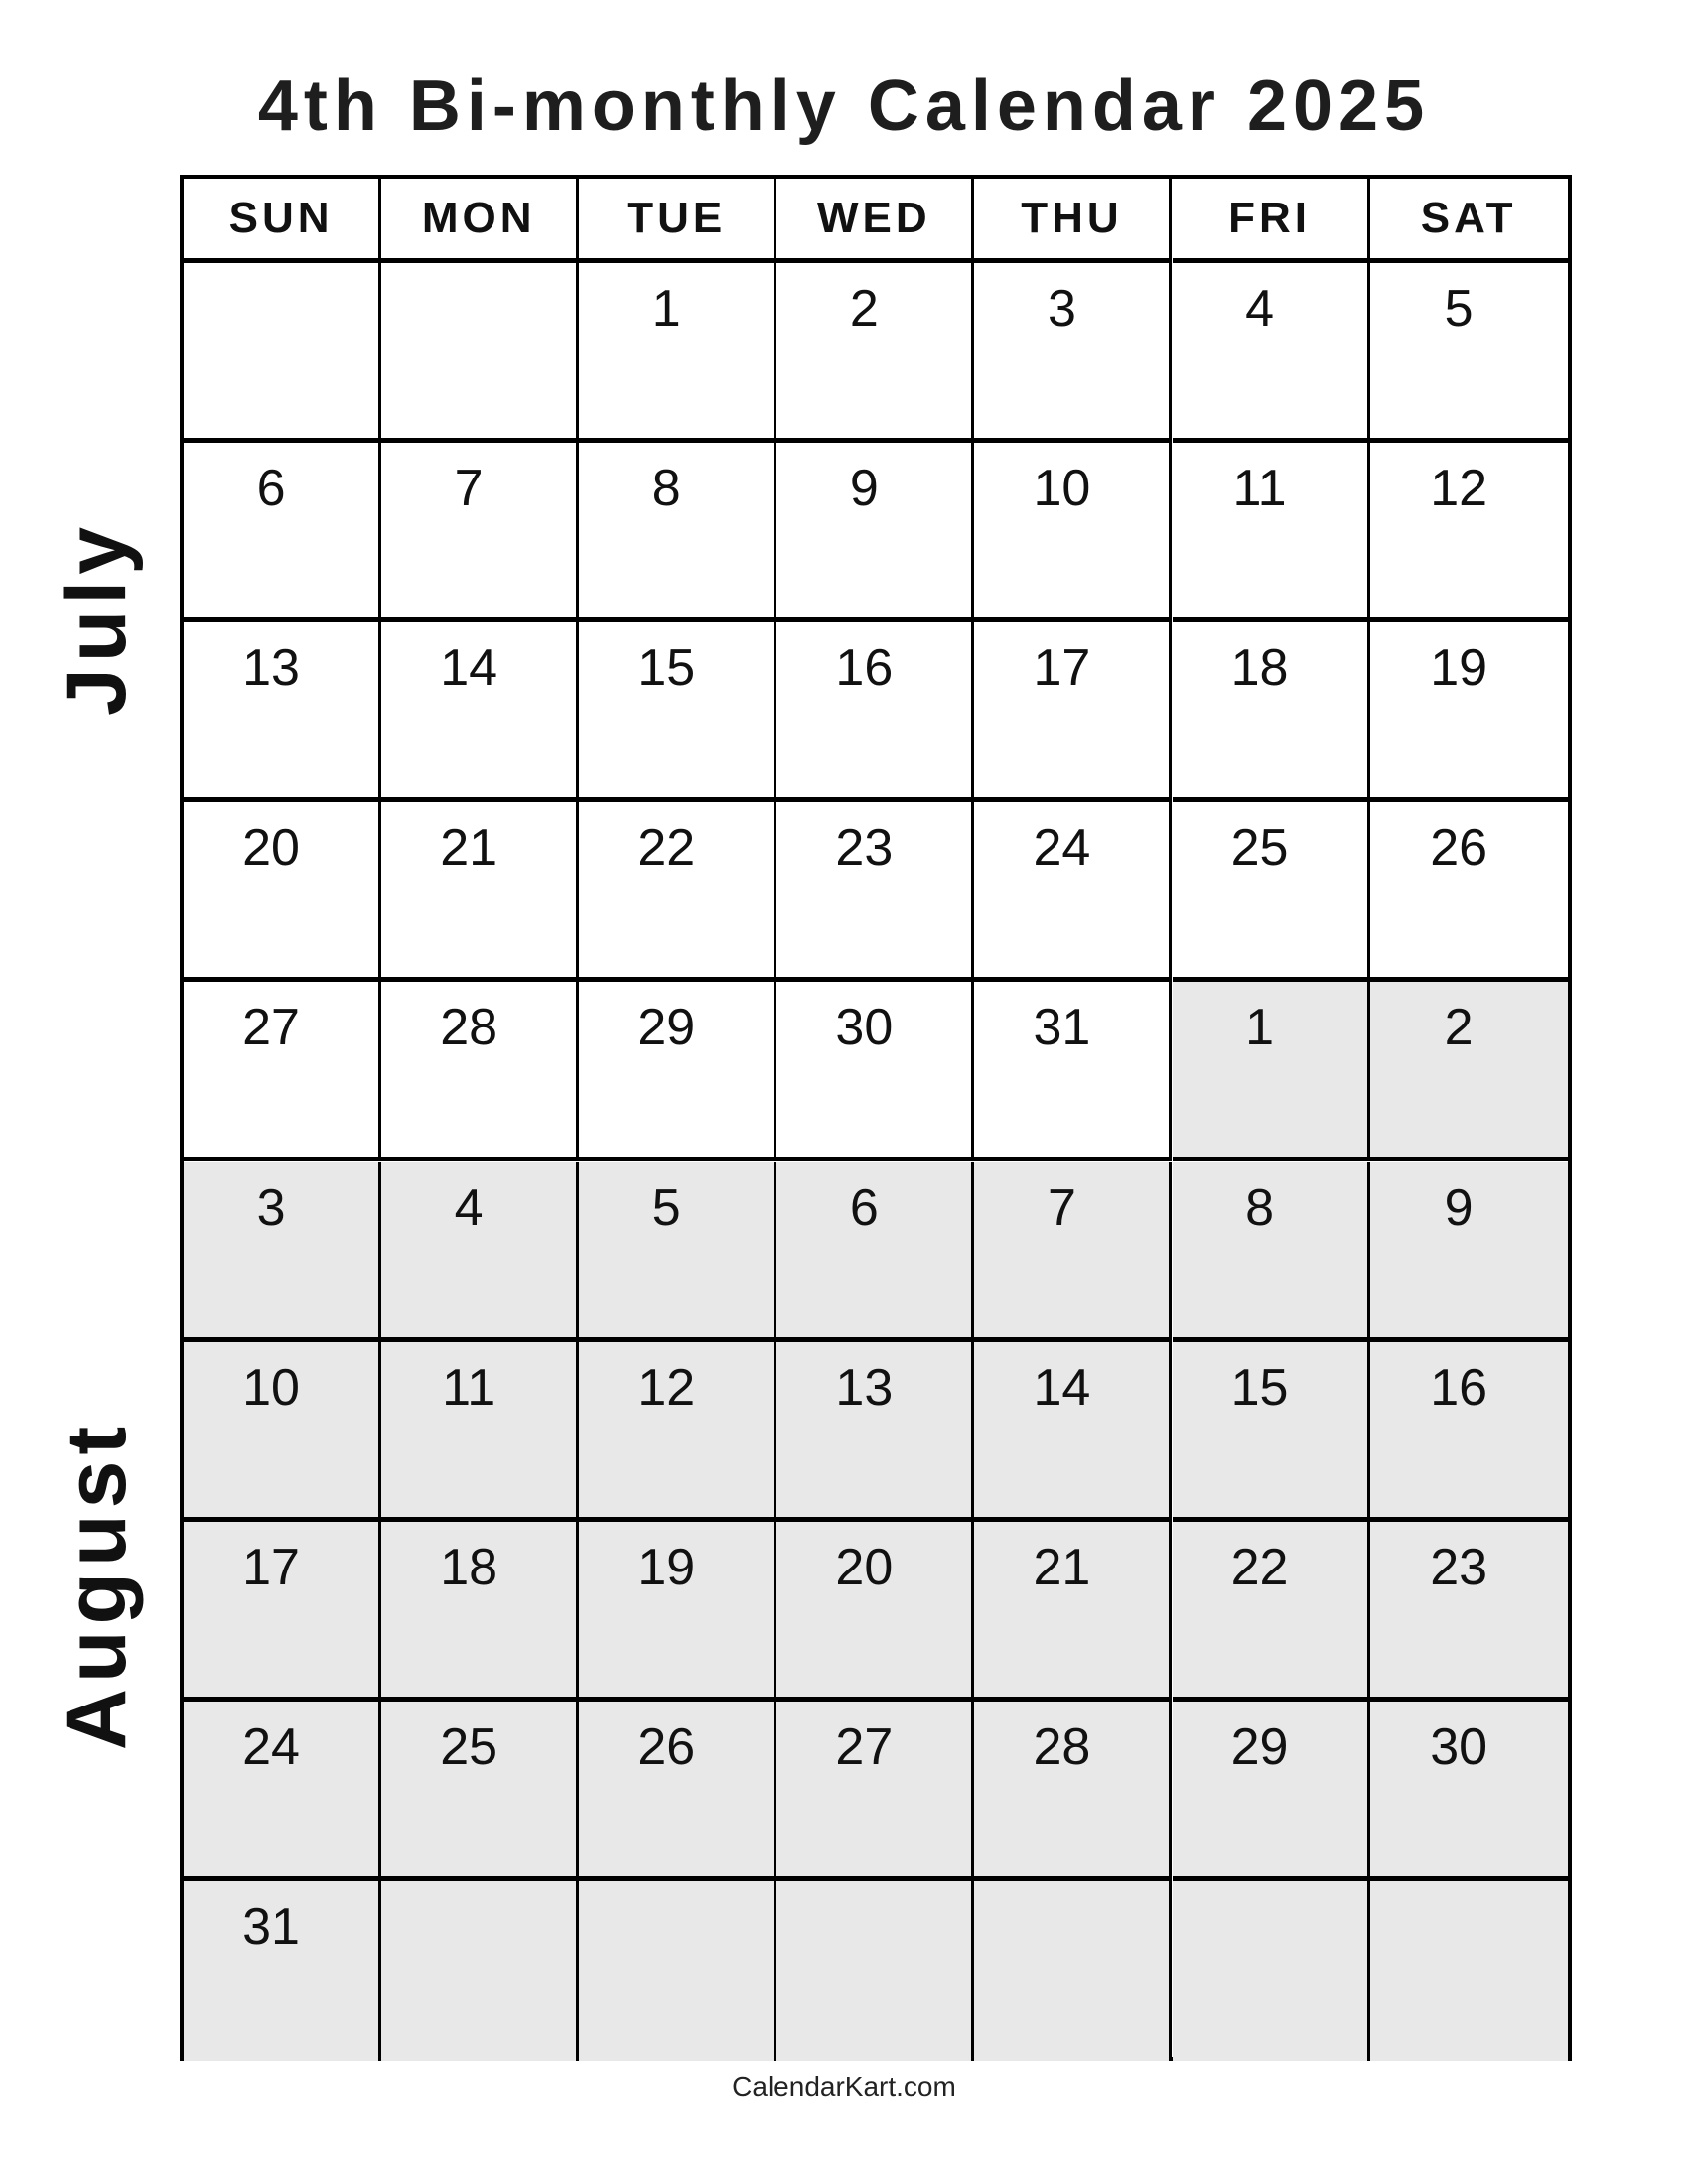 The height and width of the screenshot is (2184, 1688). What do you see at coordinates (96, 618) in the screenshot?
I see `month-label-july: July` at bounding box center [96, 618].